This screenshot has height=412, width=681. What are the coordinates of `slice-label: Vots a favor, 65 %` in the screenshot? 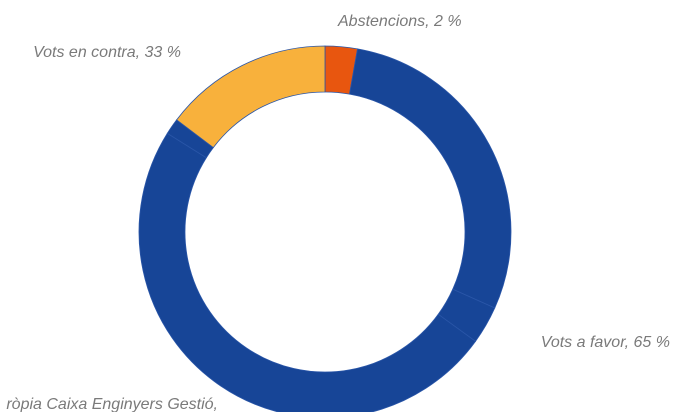 It's located at (605, 342).